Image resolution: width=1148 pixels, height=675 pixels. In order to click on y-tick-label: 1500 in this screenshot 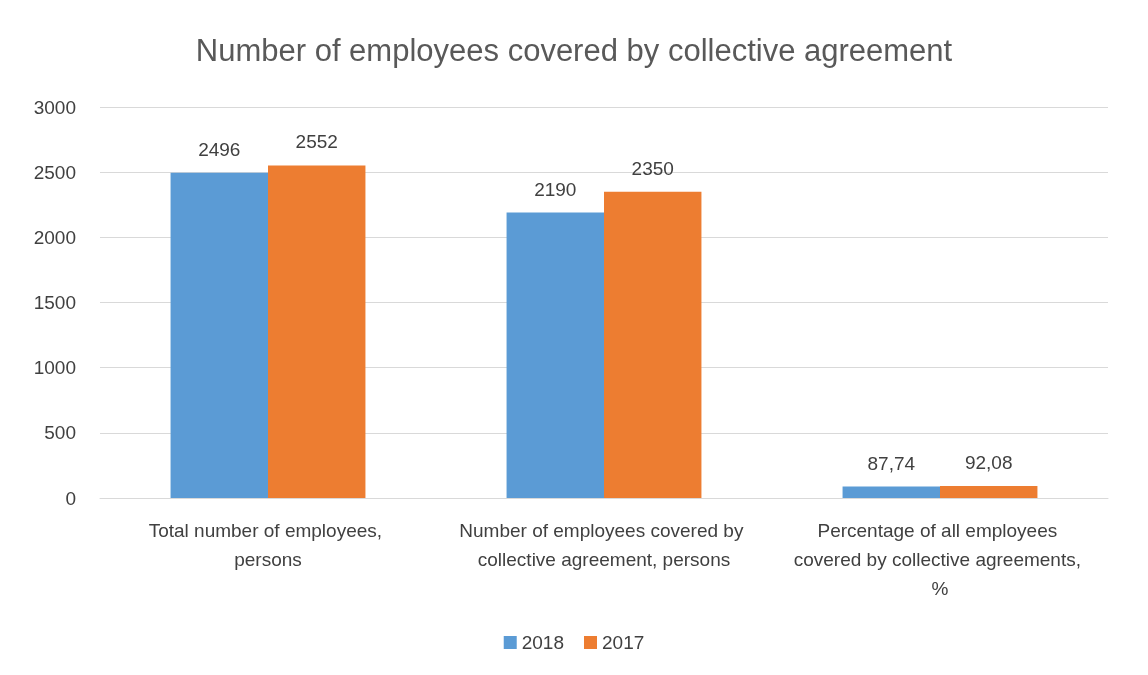, I will do `click(54, 302)`.